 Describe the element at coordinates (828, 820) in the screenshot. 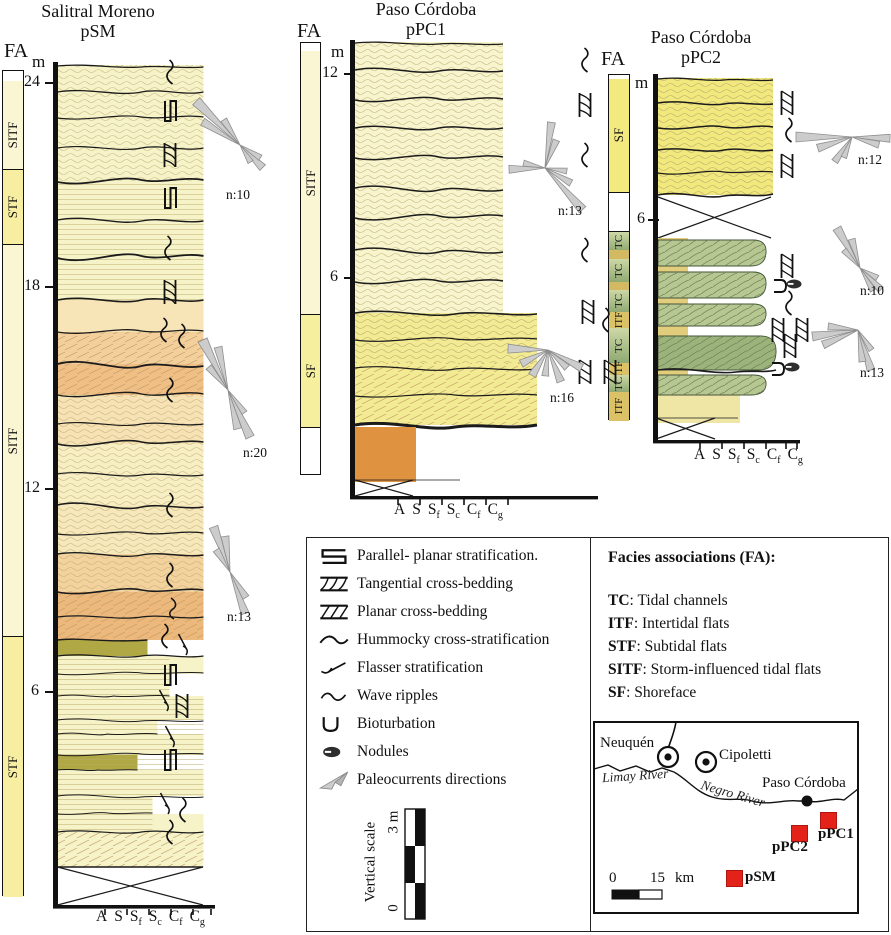

I see `site-marker-ppc1` at that location.